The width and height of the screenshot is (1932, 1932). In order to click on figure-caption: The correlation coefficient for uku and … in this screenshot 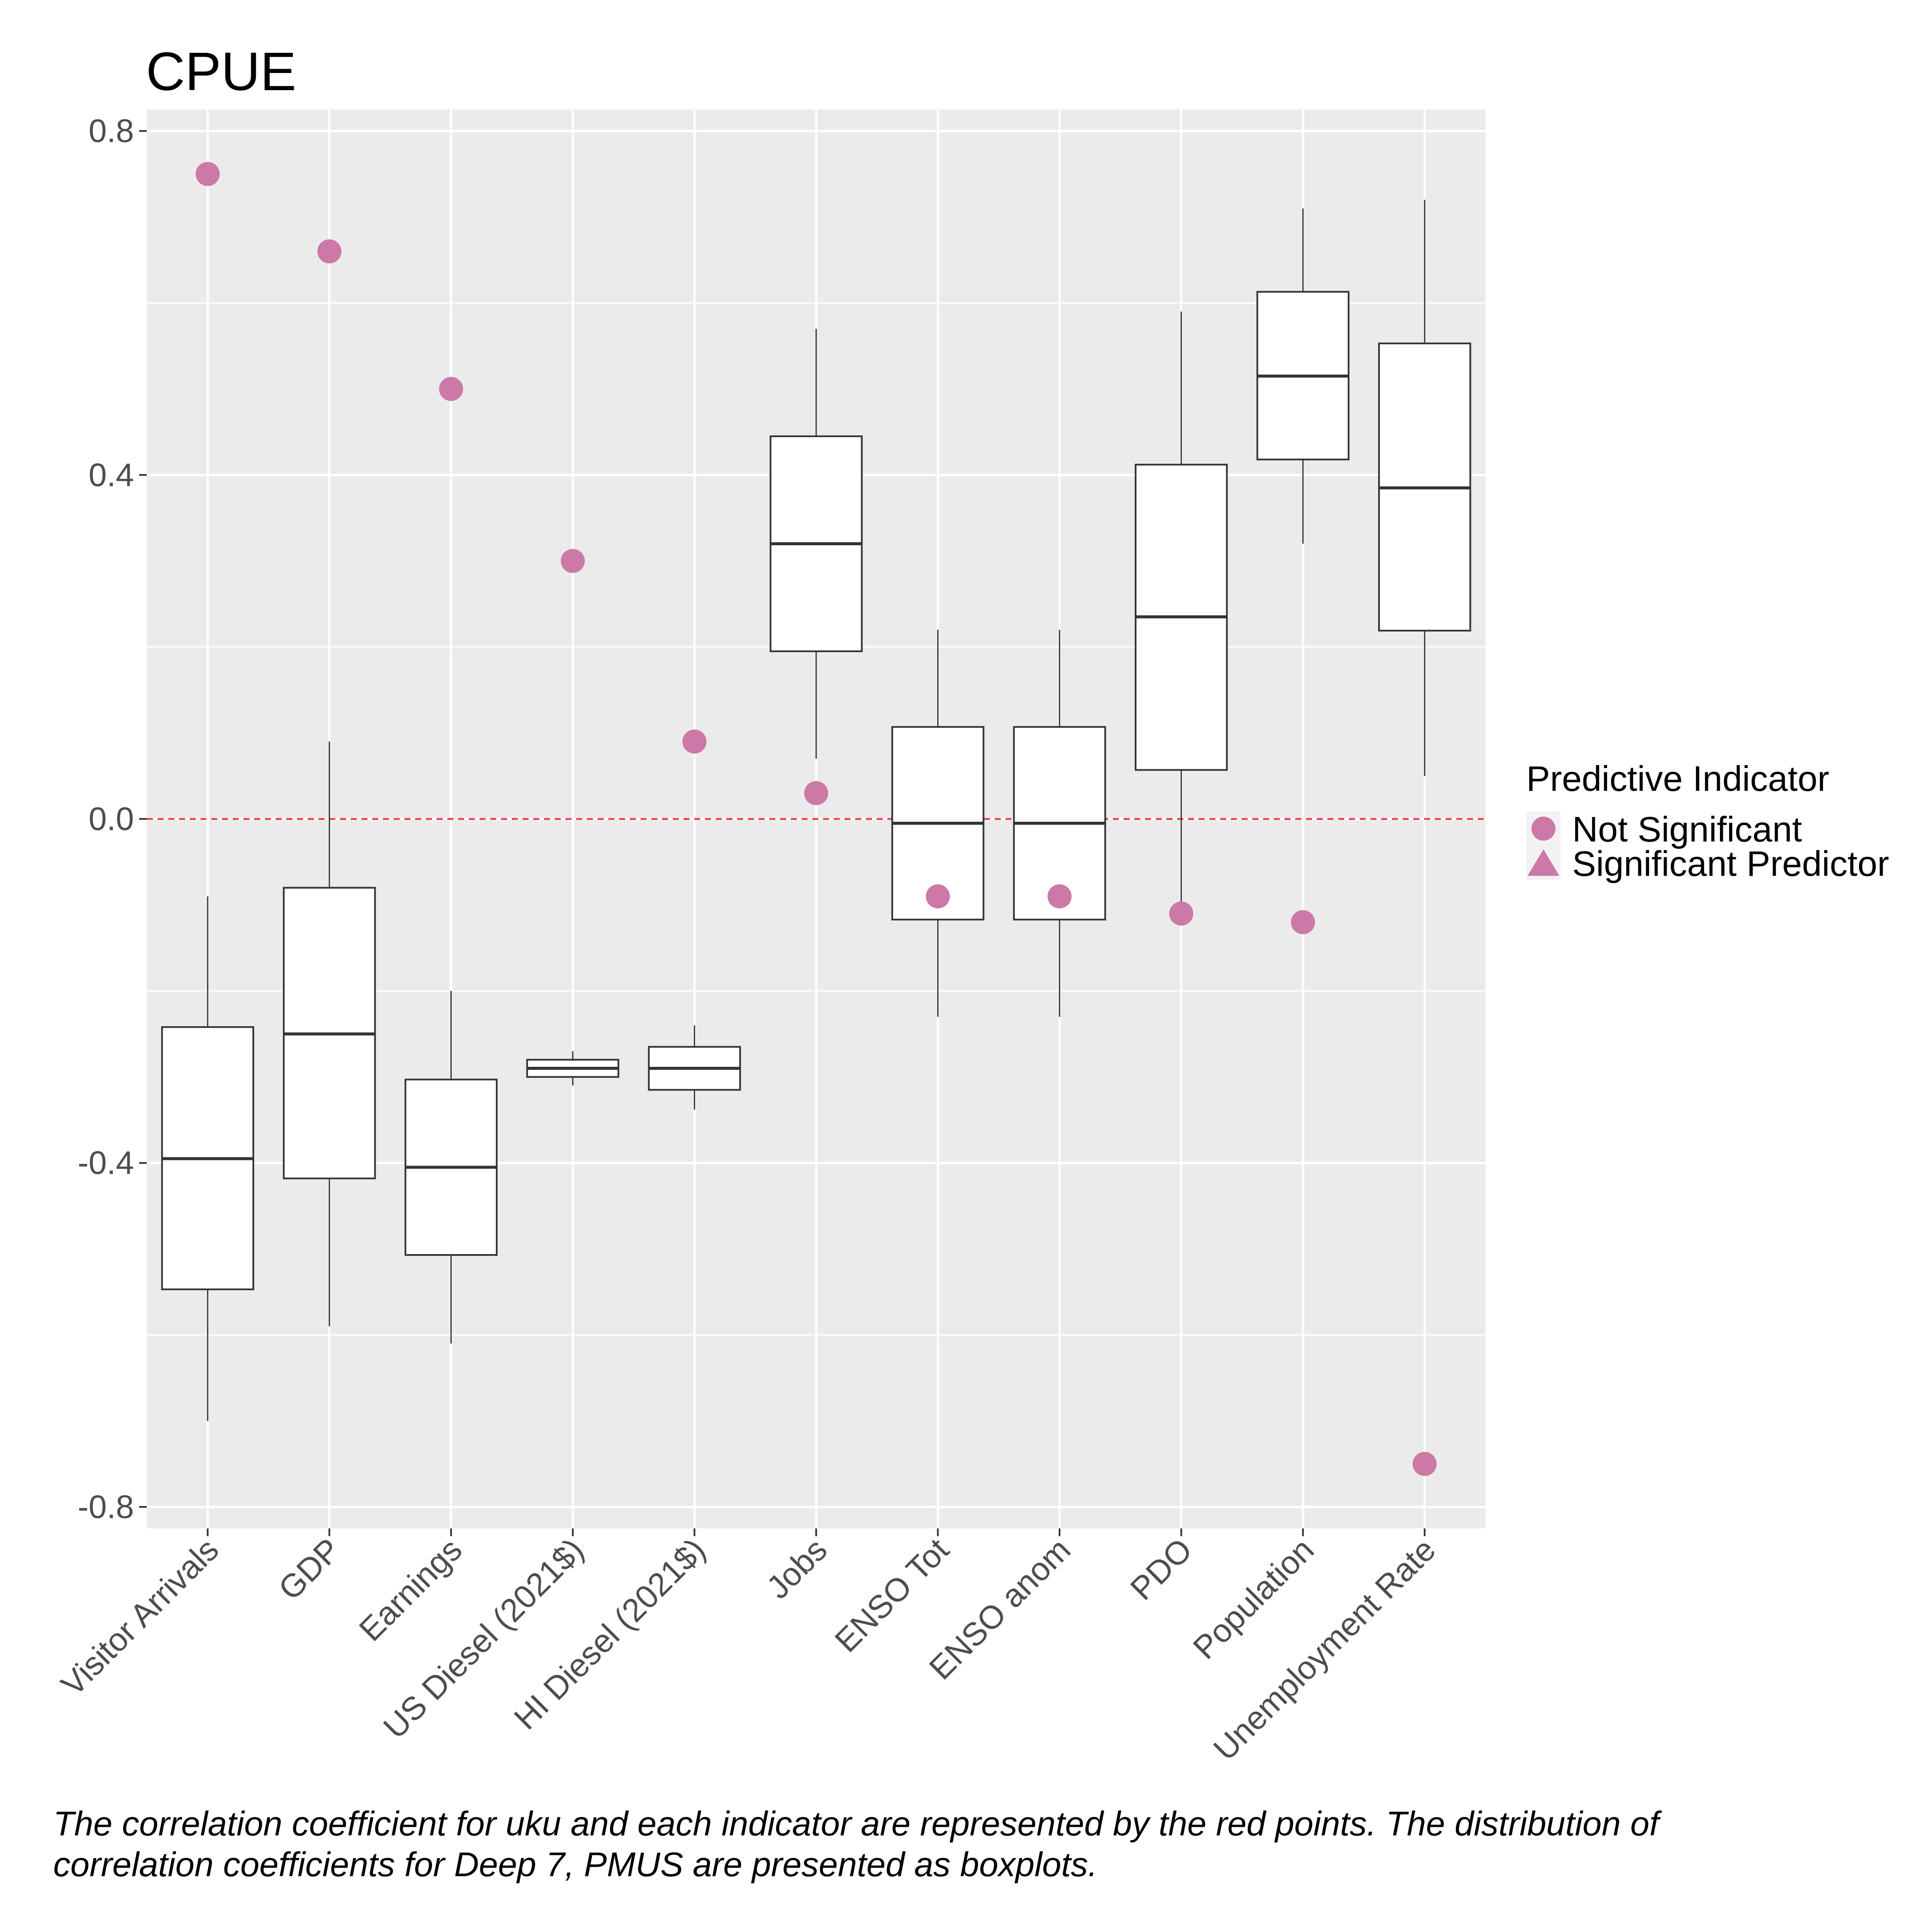, I will do `click(856, 1843)`.